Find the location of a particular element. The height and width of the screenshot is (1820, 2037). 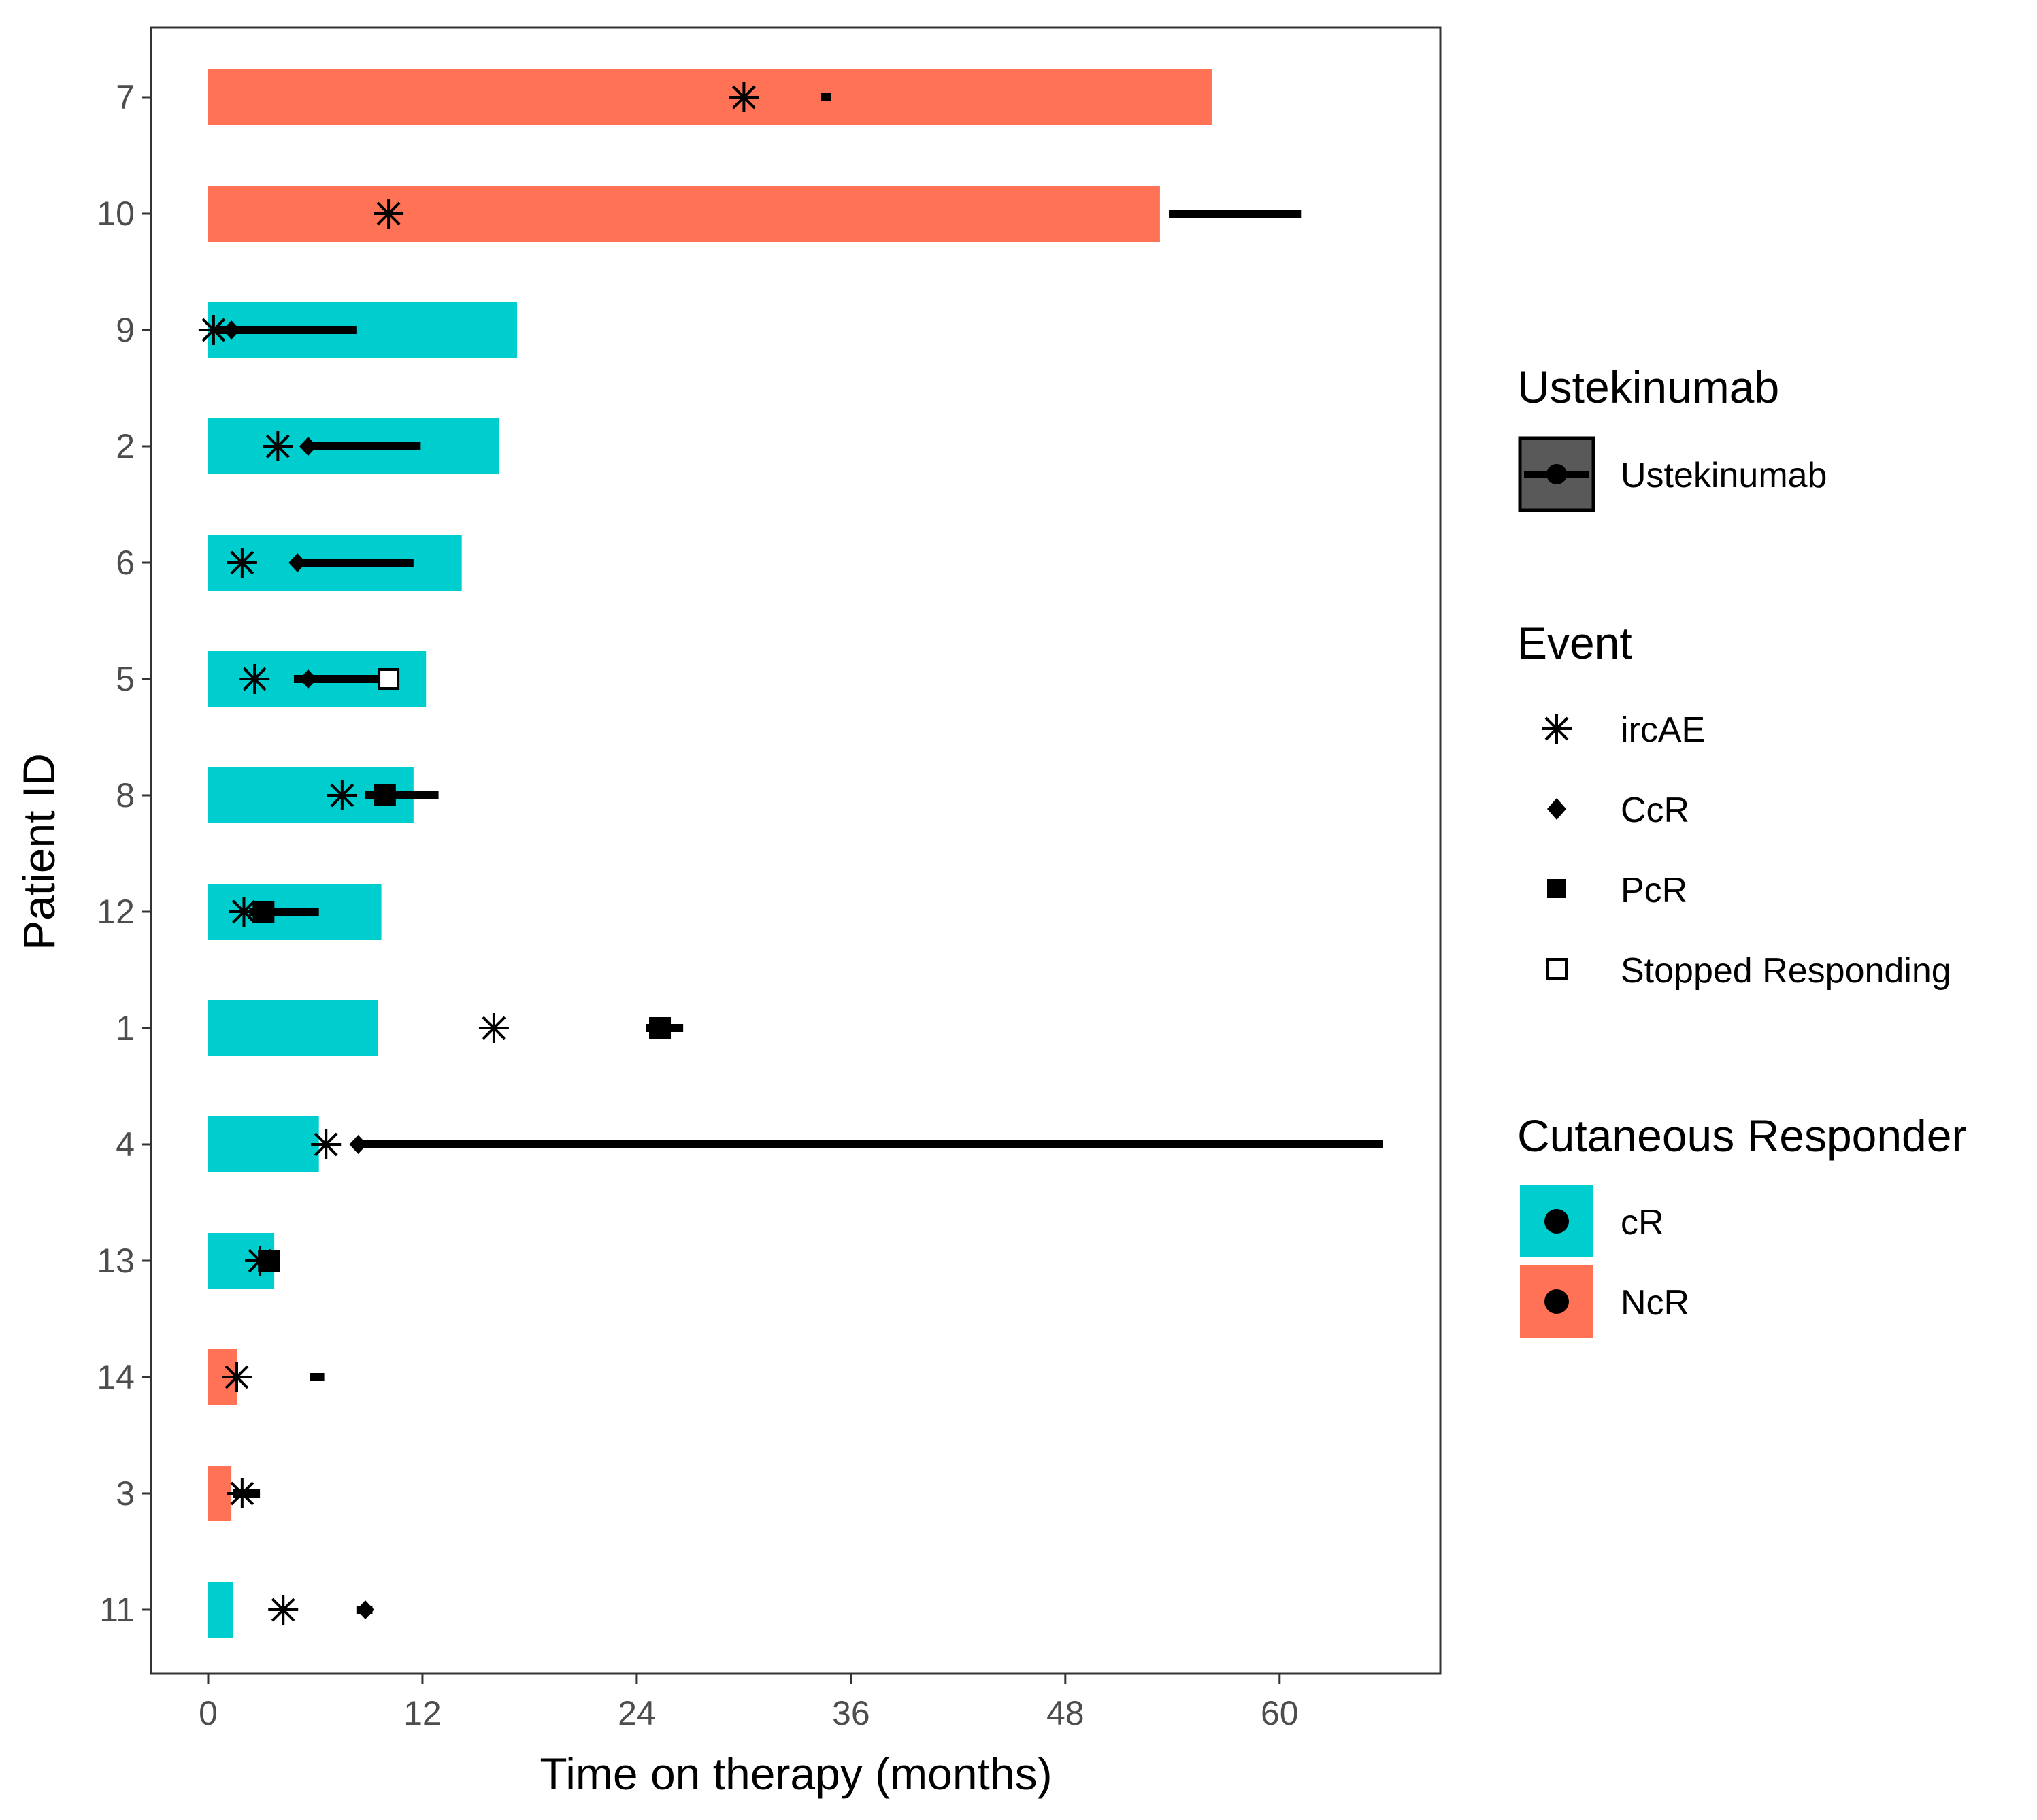

y-tick-label: 9 is located at coordinates (126, 330).